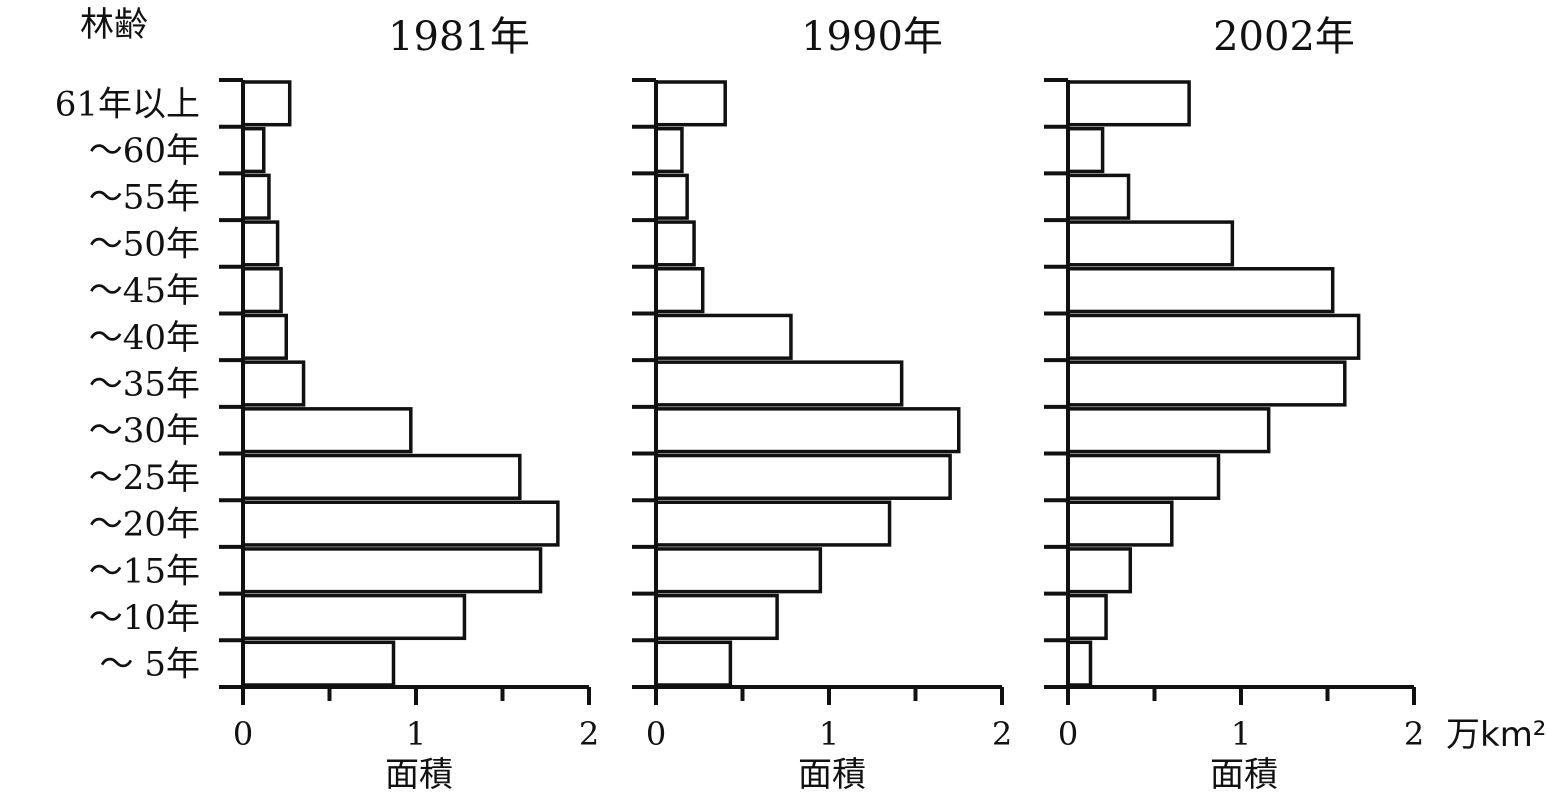 The width and height of the screenshot is (1548, 796). I want to click on category-label: ～10年, so click(144, 618).